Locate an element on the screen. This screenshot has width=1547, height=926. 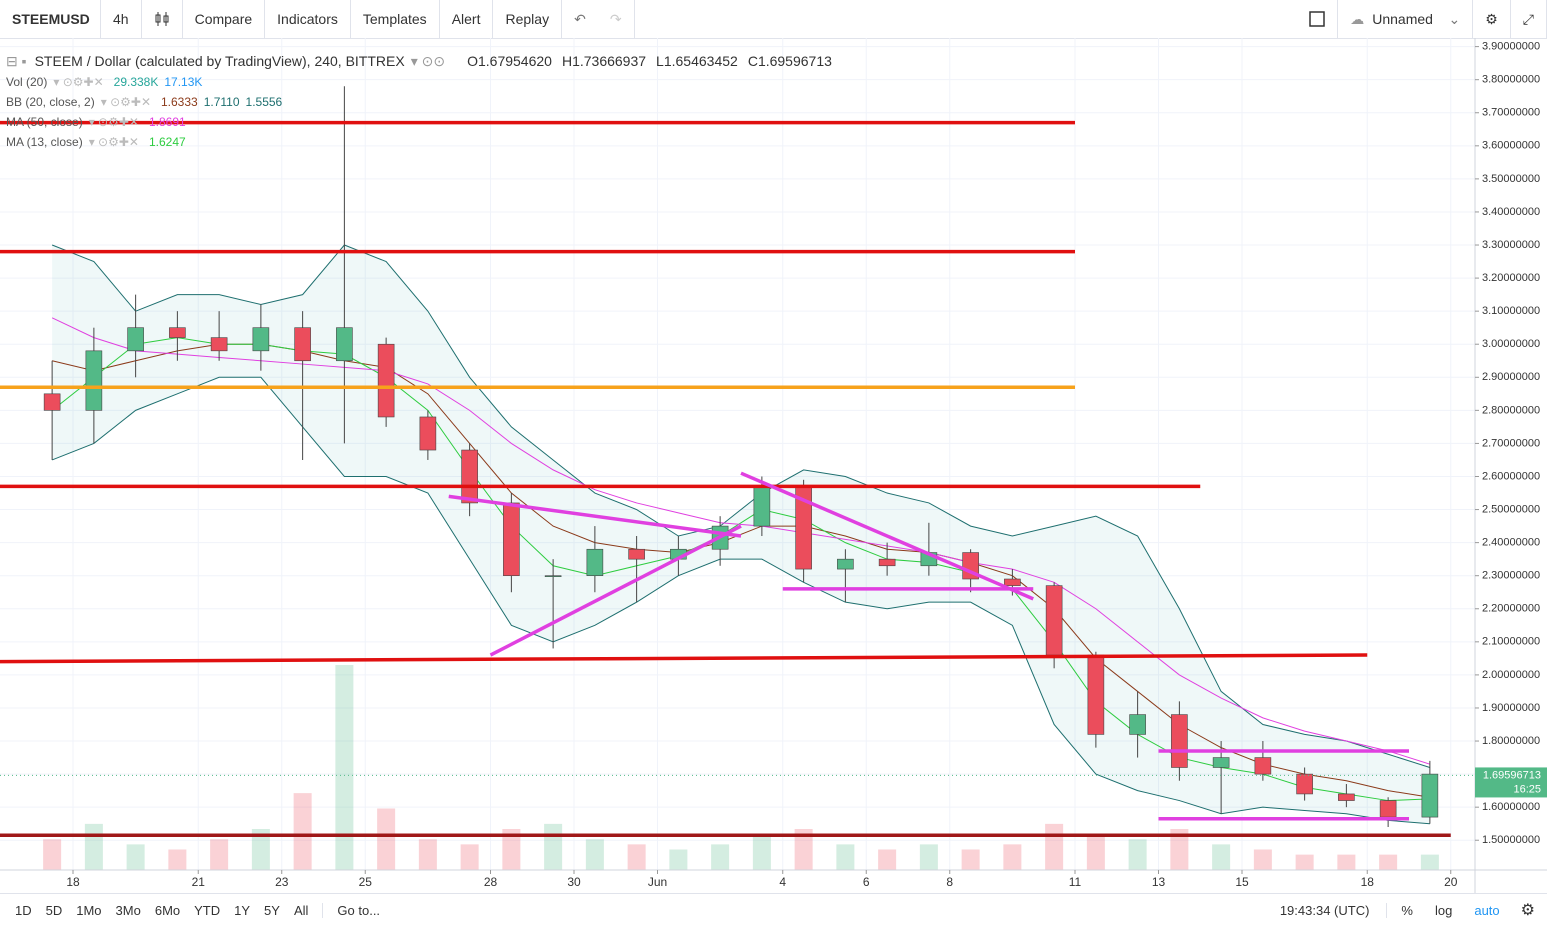
option-button: auto is located at coordinates (1487, 910).